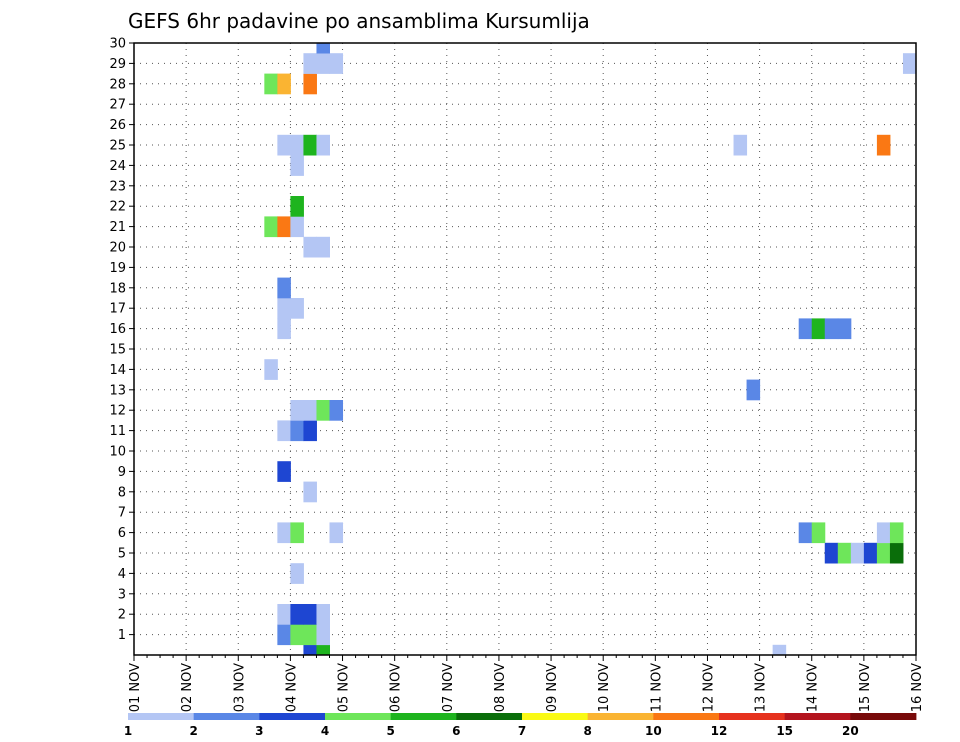 Image resolution: width=960 pixels, height=742 pixels. I want to click on y-tick-label-24: 24, so click(117, 166).